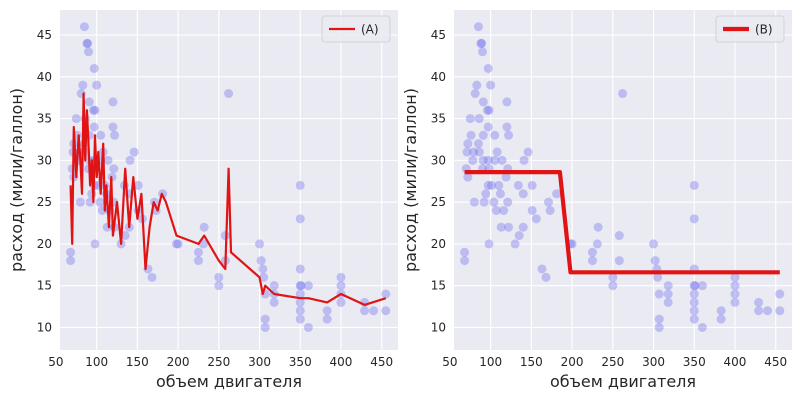 Image resolution: width=800 pixels, height=400 pixels. What do you see at coordinates (622, 222) in the screenshot?
I see `fit-line` at bounding box center [622, 222].